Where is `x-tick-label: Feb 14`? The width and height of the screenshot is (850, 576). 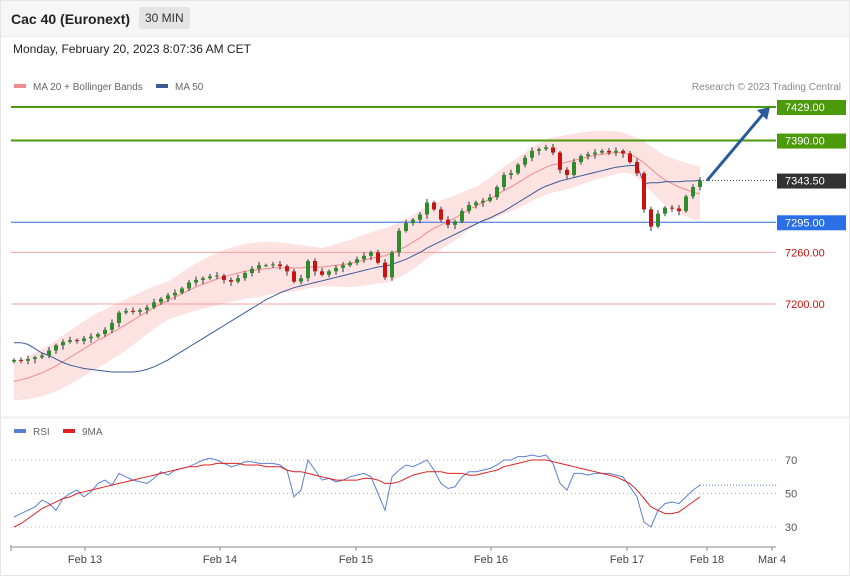 x-tick-label: Feb 14 is located at coordinates (220, 560).